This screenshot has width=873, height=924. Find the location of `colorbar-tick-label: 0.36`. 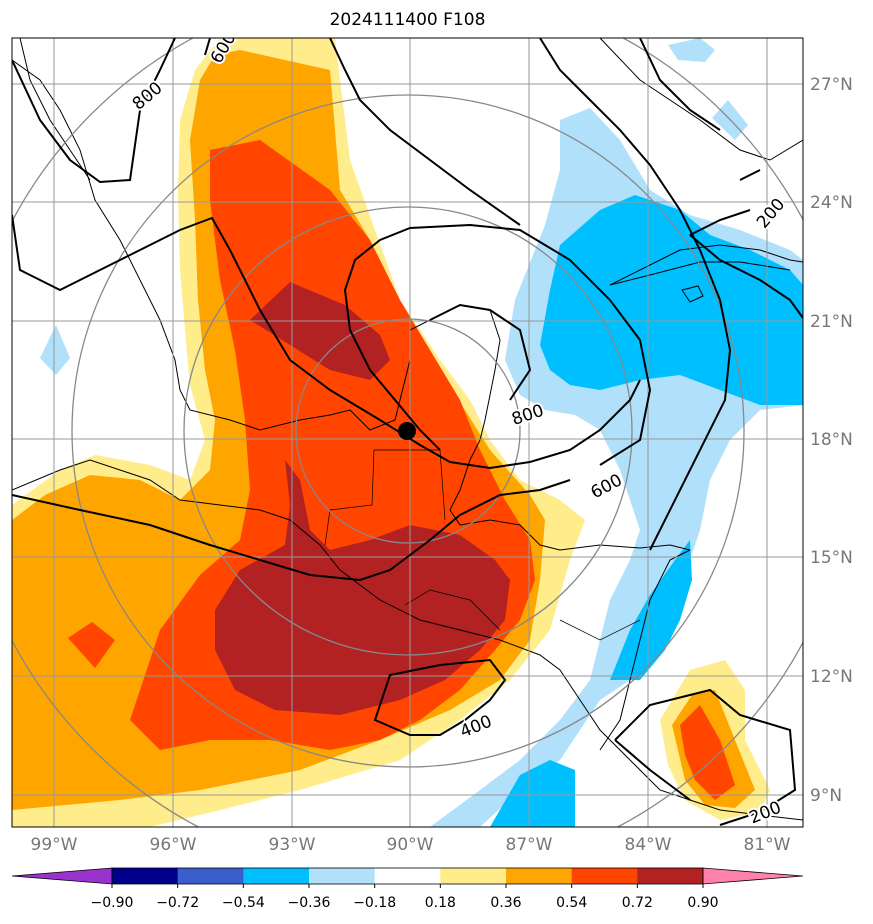

colorbar-tick-label: 0.36 is located at coordinates (505, 903).